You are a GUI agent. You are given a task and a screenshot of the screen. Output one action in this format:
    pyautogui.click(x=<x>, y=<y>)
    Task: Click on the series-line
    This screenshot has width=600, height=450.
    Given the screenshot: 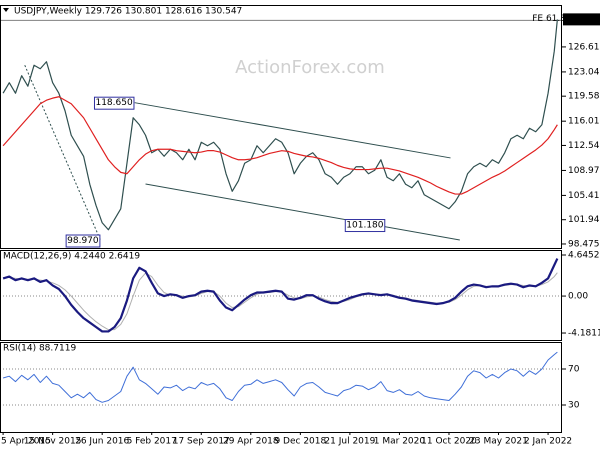 What is the action you would take?
    pyautogui.click(x=280, y=377)
    